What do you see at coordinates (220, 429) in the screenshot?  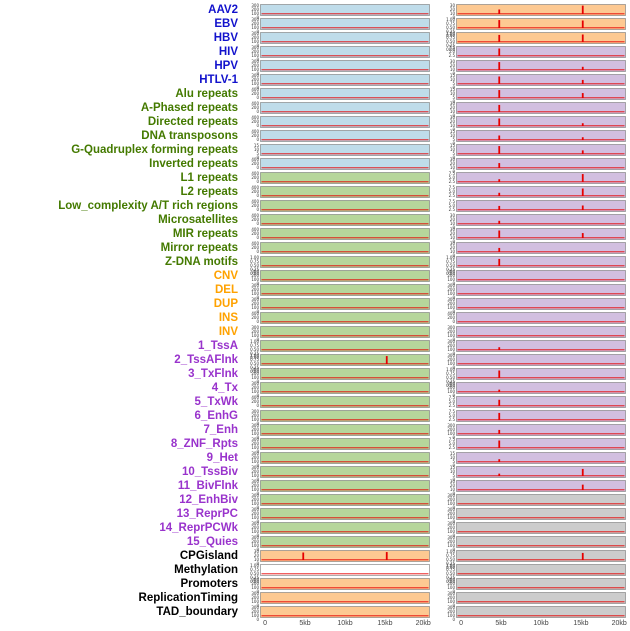 I see `row-label: 7_Enh` at bounding box center [220, 429].